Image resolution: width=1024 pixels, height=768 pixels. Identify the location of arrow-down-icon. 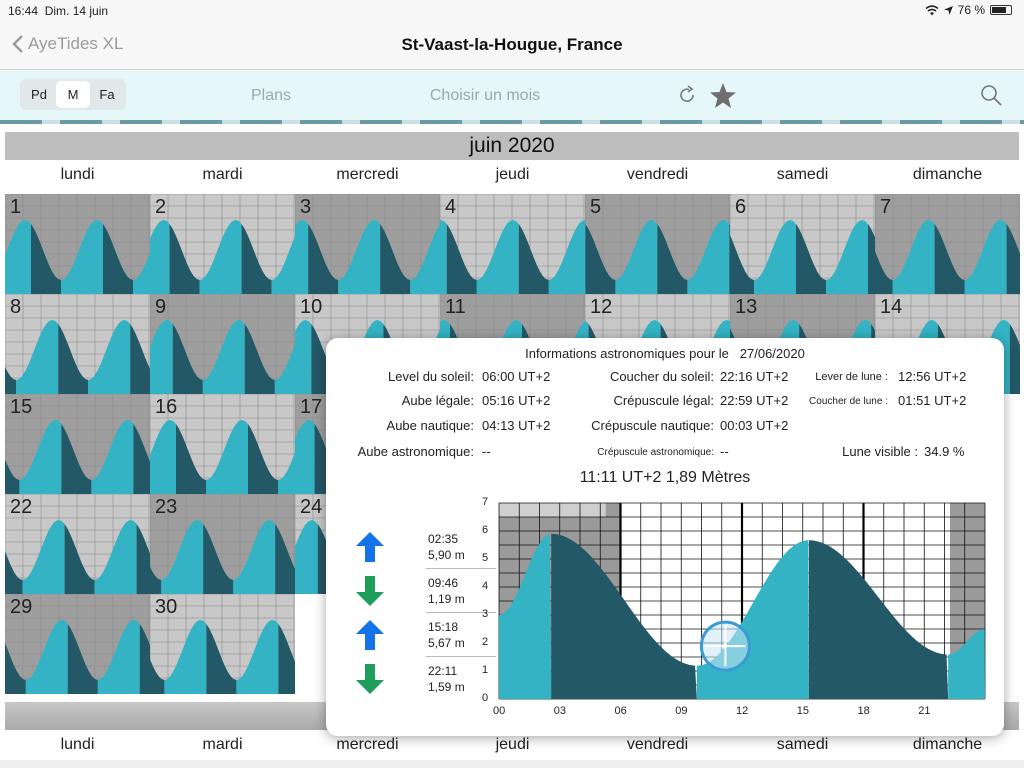
(370, 679).